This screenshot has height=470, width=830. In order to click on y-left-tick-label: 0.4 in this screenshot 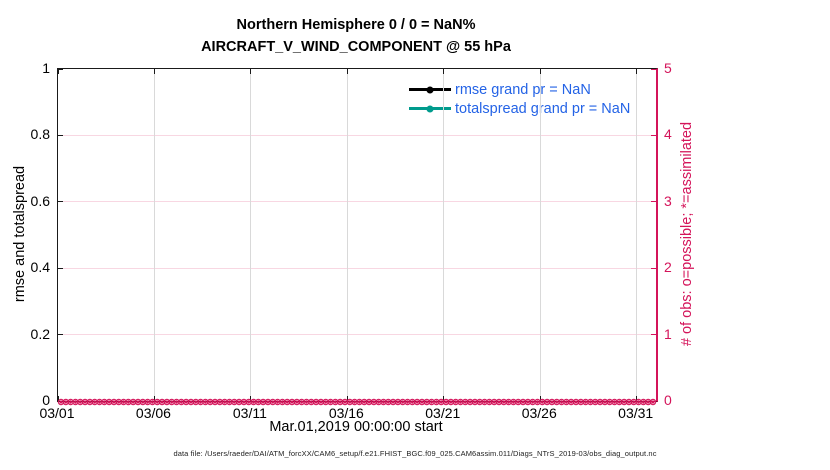, I will do `click(40, 267)`.